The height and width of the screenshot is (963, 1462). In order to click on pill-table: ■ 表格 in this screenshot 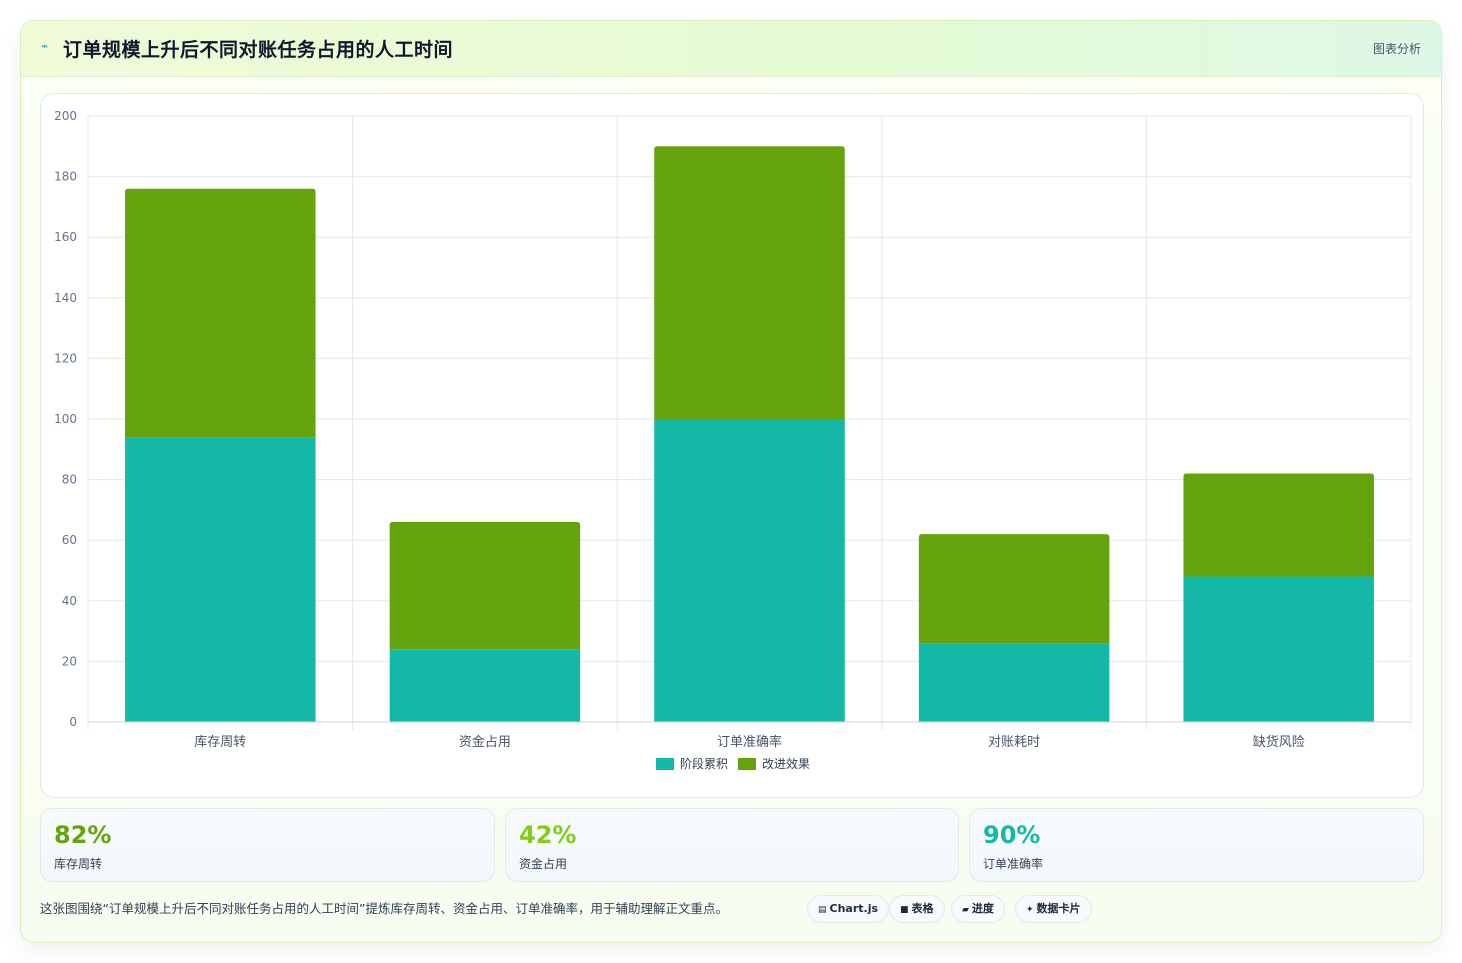, I will do `click(917, 909)`.